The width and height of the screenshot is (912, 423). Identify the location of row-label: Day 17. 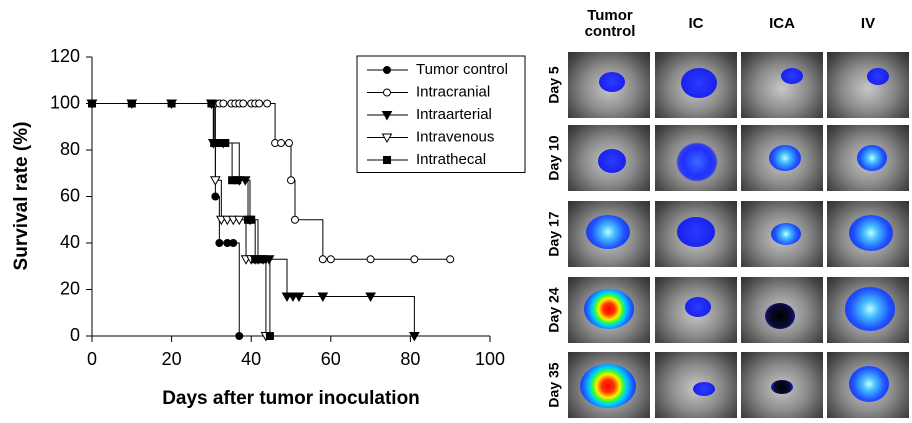
(554, 234).